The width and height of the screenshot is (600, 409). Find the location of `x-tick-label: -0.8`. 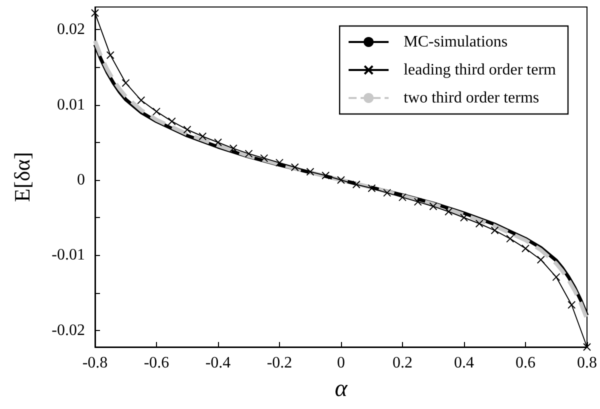

x-tick-label: -0.8 is located at coordinates (95, 363).